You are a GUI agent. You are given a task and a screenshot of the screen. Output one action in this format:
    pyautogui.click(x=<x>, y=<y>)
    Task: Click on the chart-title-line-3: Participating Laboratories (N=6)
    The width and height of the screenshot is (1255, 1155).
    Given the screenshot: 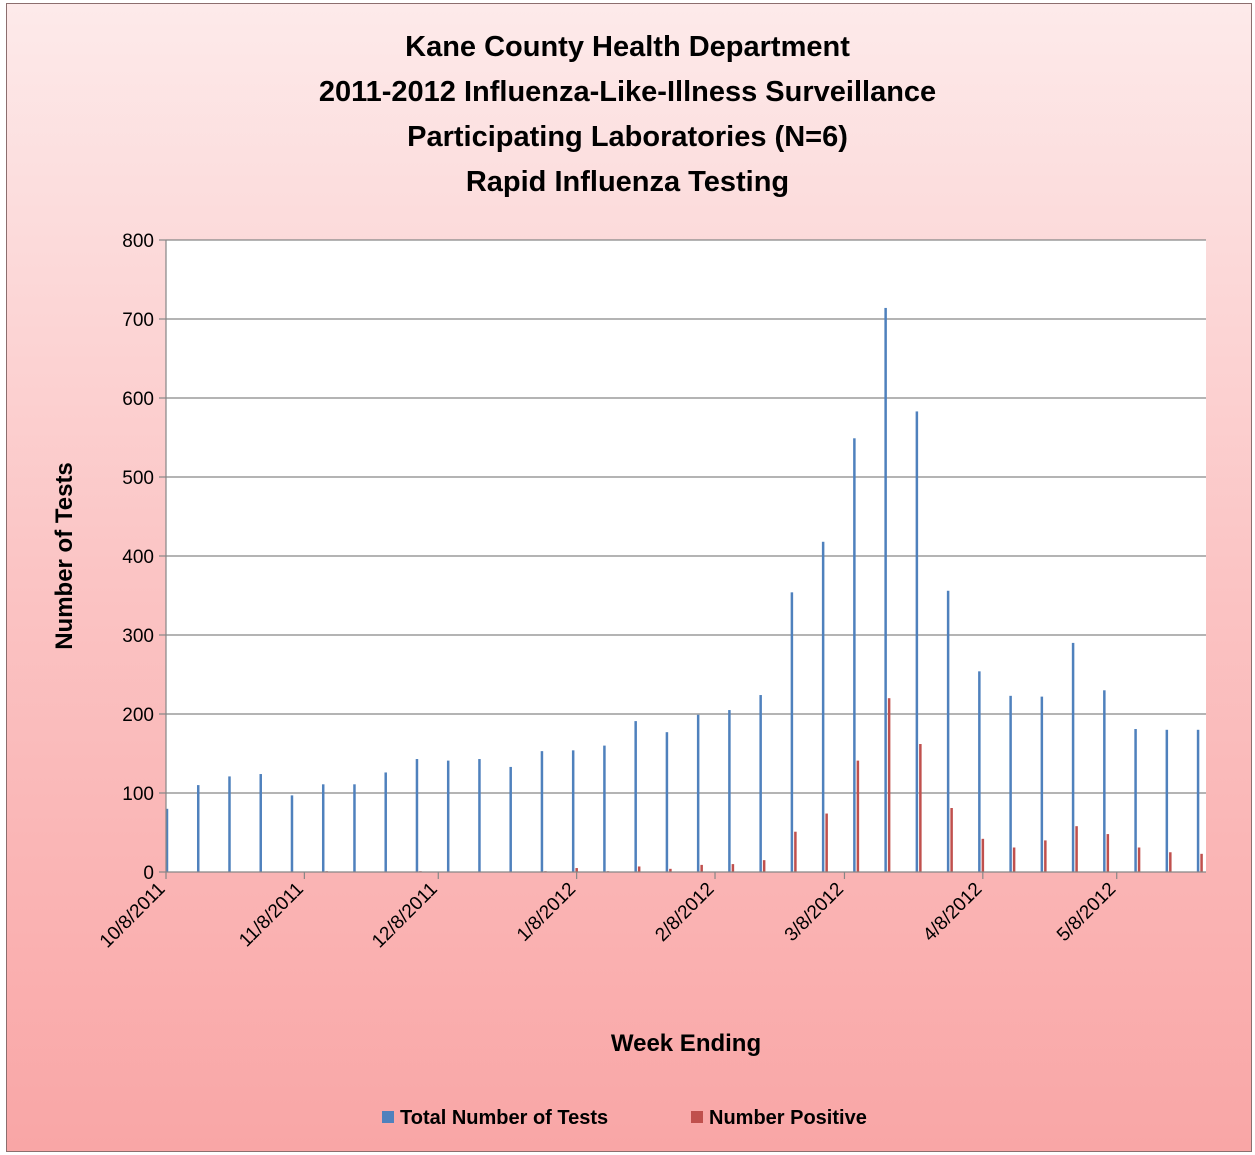 What is the action you would take?
    pyautogui.click(x=627, y=137)
    